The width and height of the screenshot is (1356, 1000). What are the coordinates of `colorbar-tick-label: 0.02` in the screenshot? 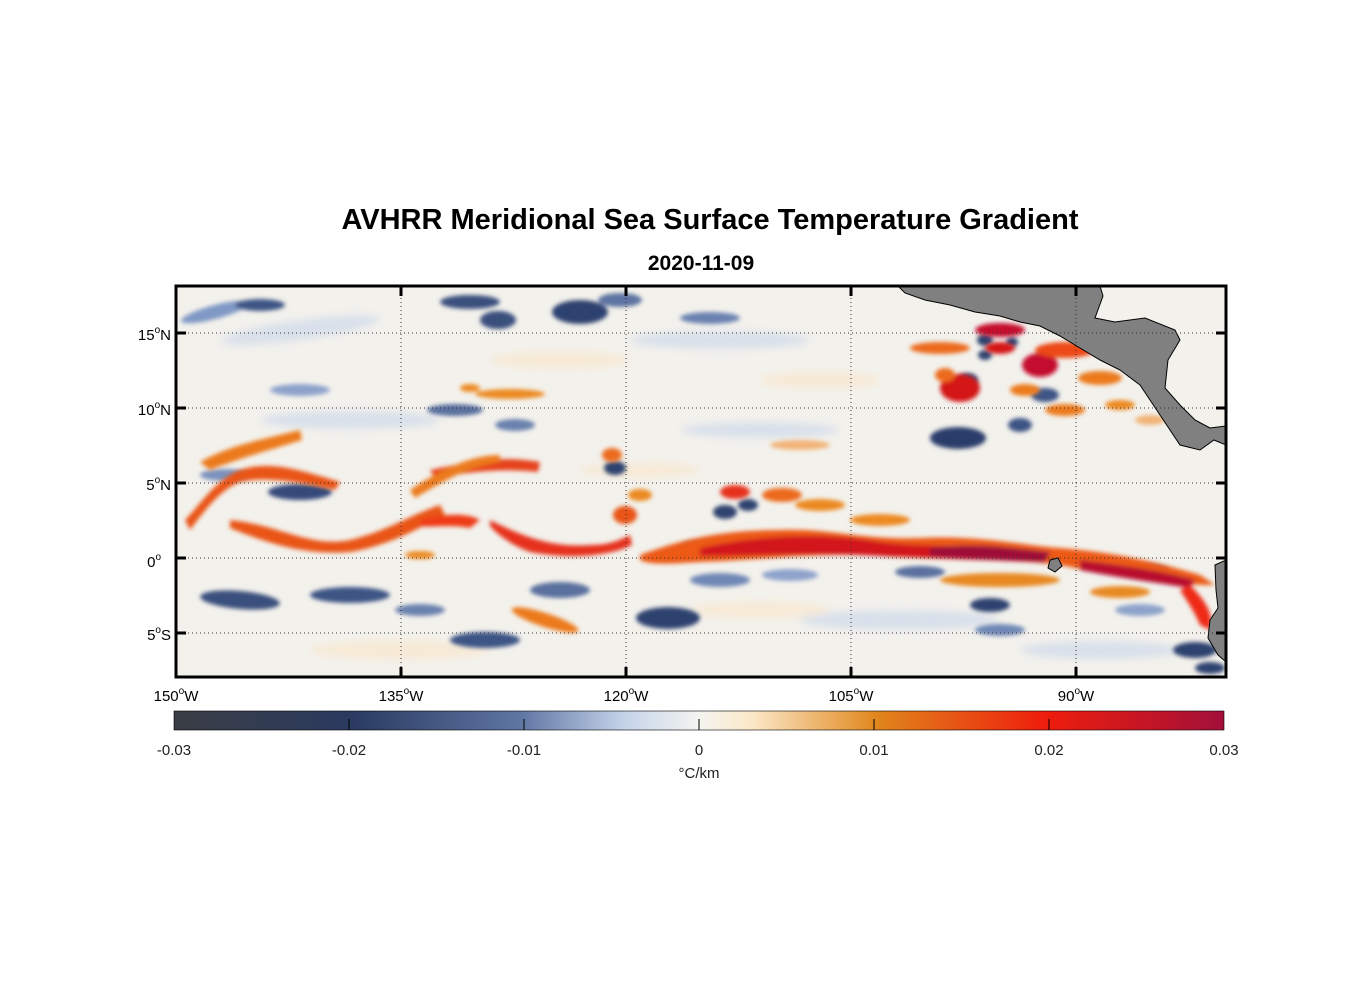 It's located at (1048, 750).